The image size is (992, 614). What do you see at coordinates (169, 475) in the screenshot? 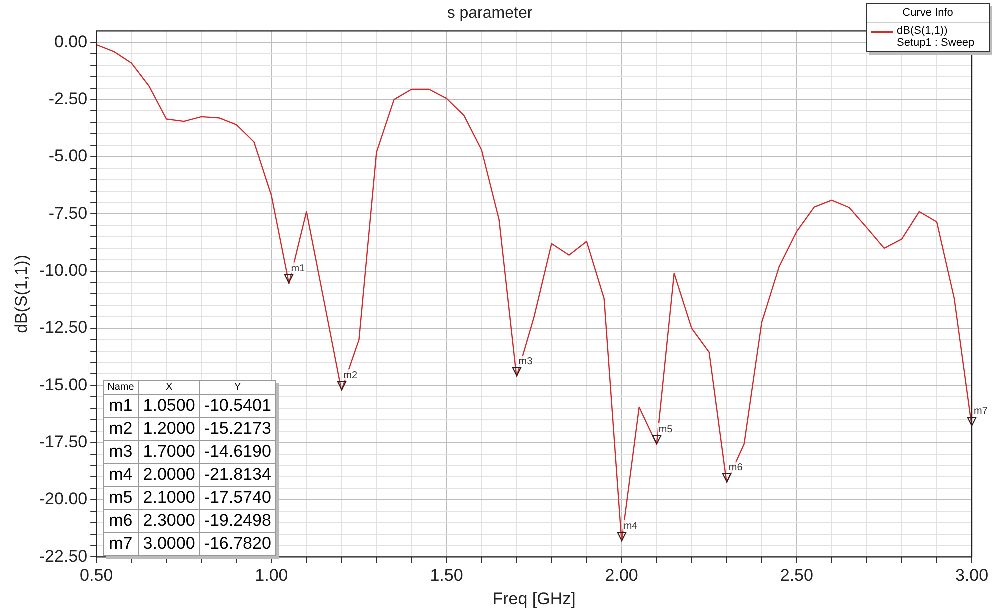
I see `annotation: 2.0000` at bounding box center [169, 475].